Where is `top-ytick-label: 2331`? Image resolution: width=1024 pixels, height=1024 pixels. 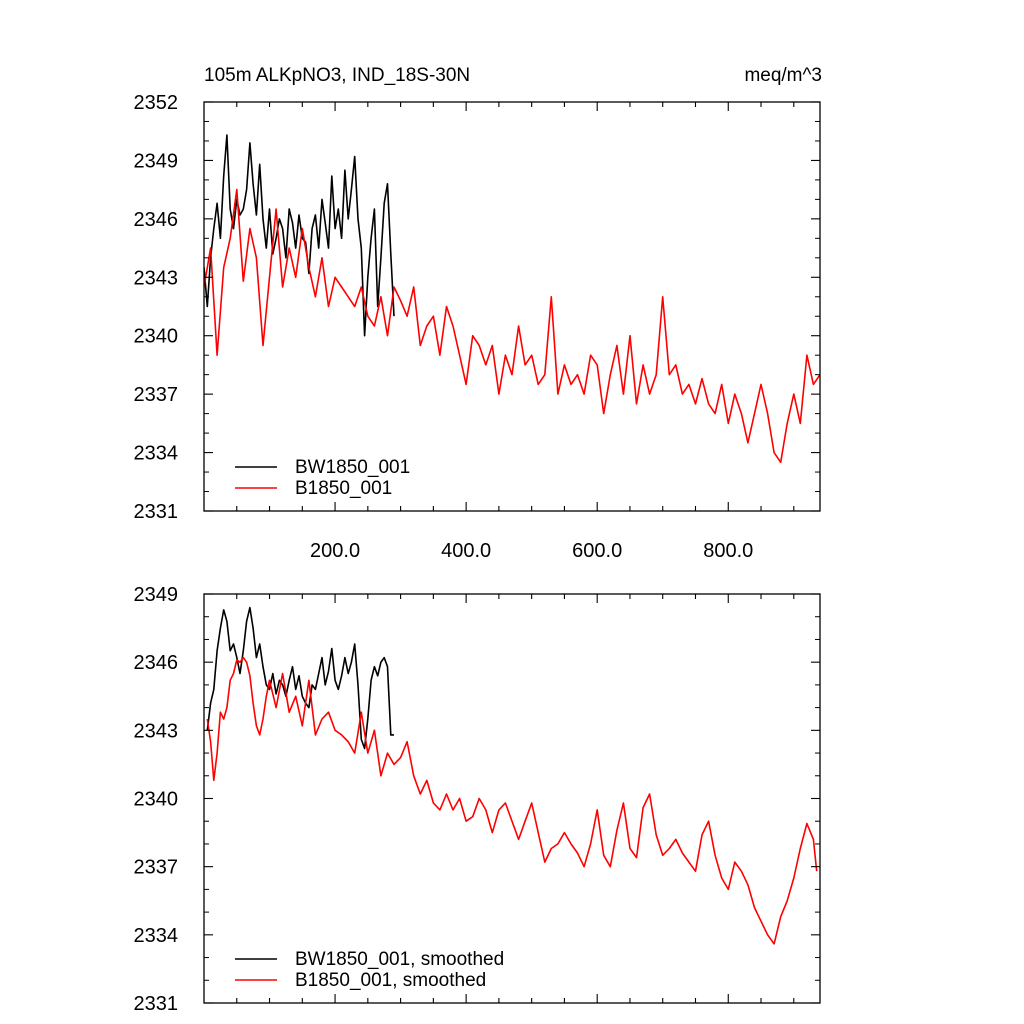
top-ytick-label: 2331 is located at coordinates (156, 512).